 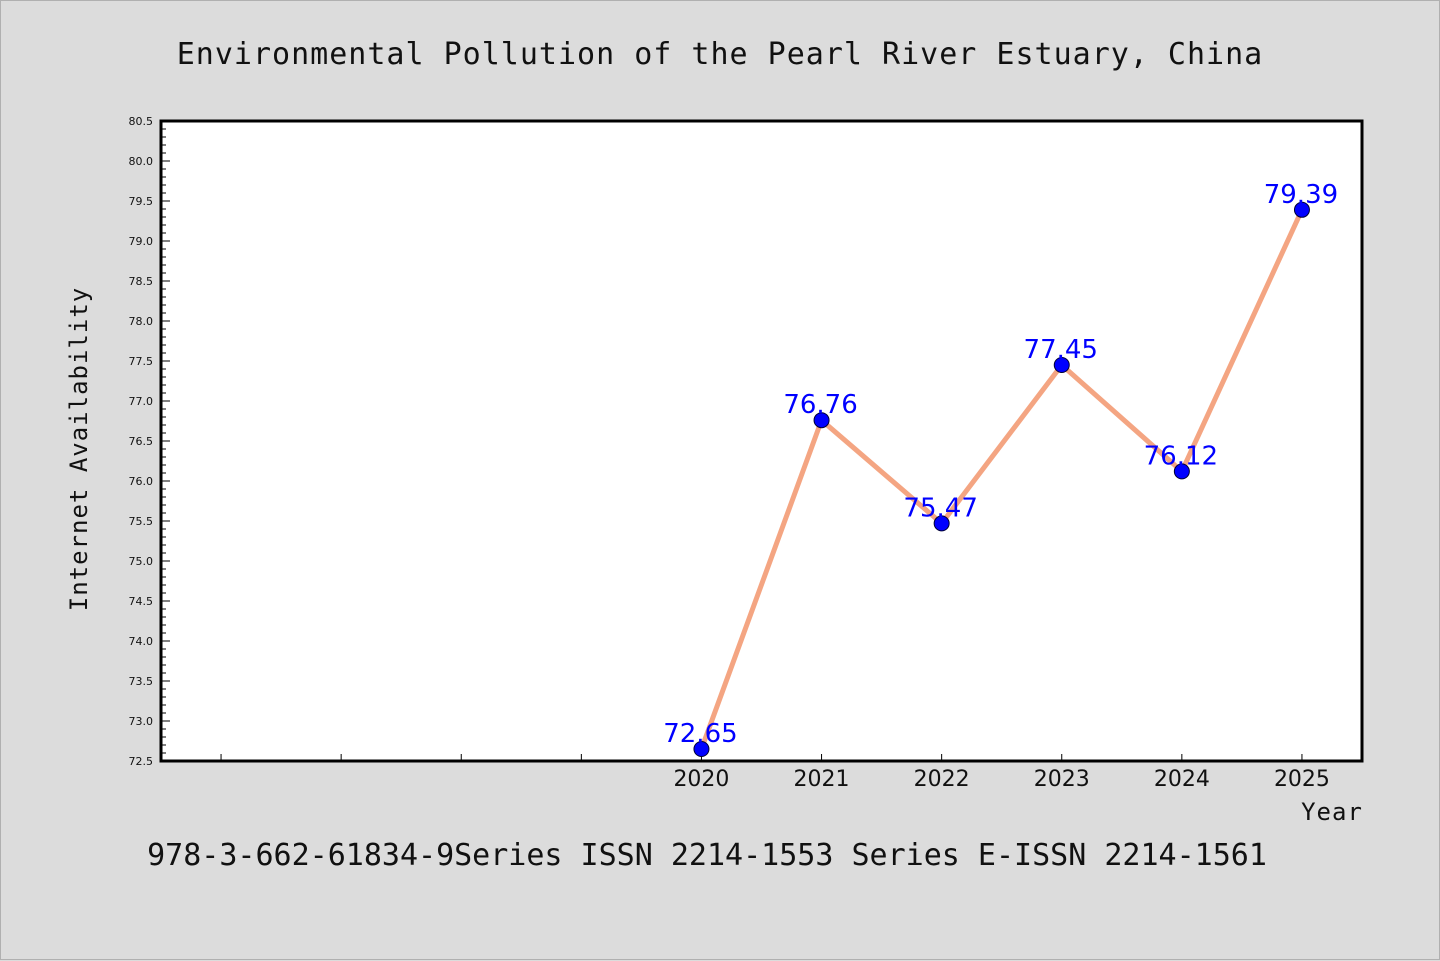 I want to click on x-axis-label: Year, so click(x=1332, y=812).